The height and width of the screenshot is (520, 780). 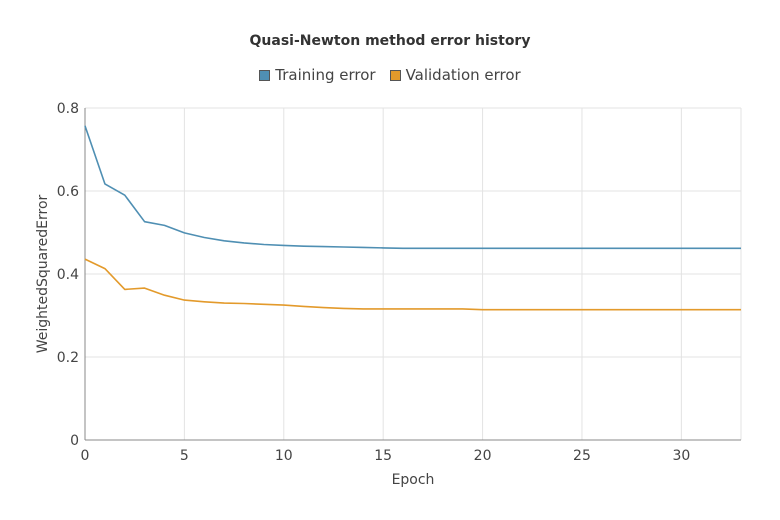 What do you see at coordinates (395, 75) in the screenshot?
I see `legend-swatch-validation` at bounding box center [395, 75].